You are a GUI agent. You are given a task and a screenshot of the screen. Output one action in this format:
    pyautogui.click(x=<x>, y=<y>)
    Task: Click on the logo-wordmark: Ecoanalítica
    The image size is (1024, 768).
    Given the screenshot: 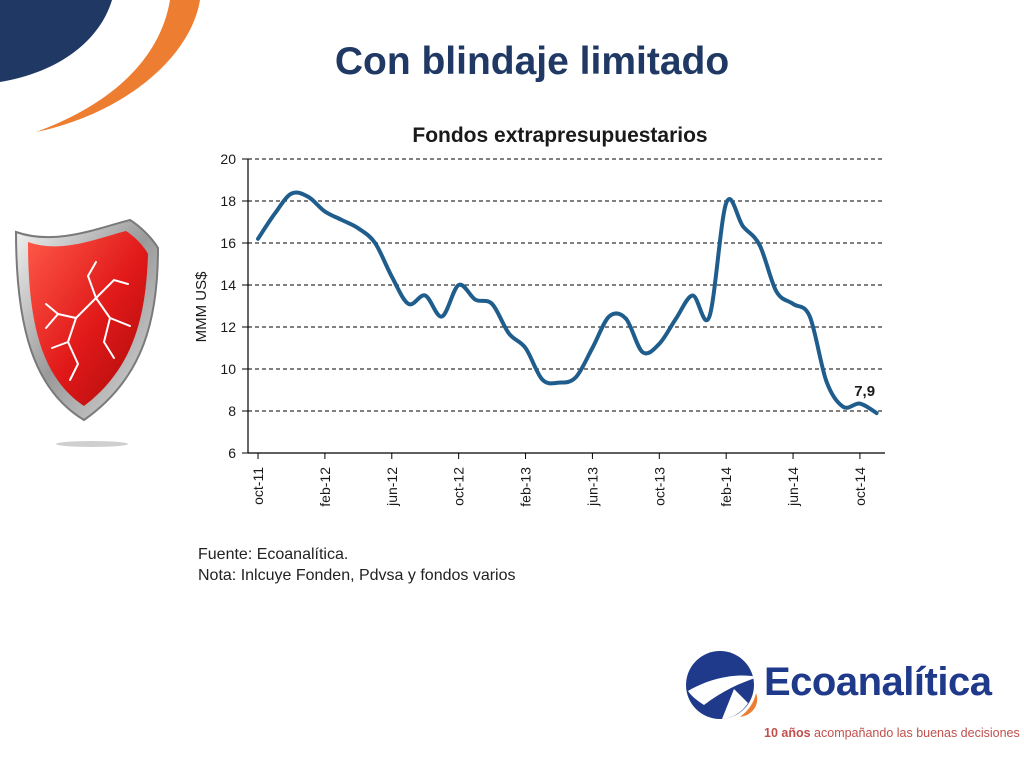 What is the action you would take?
    pyautogui.click(x=878, y=682)
    